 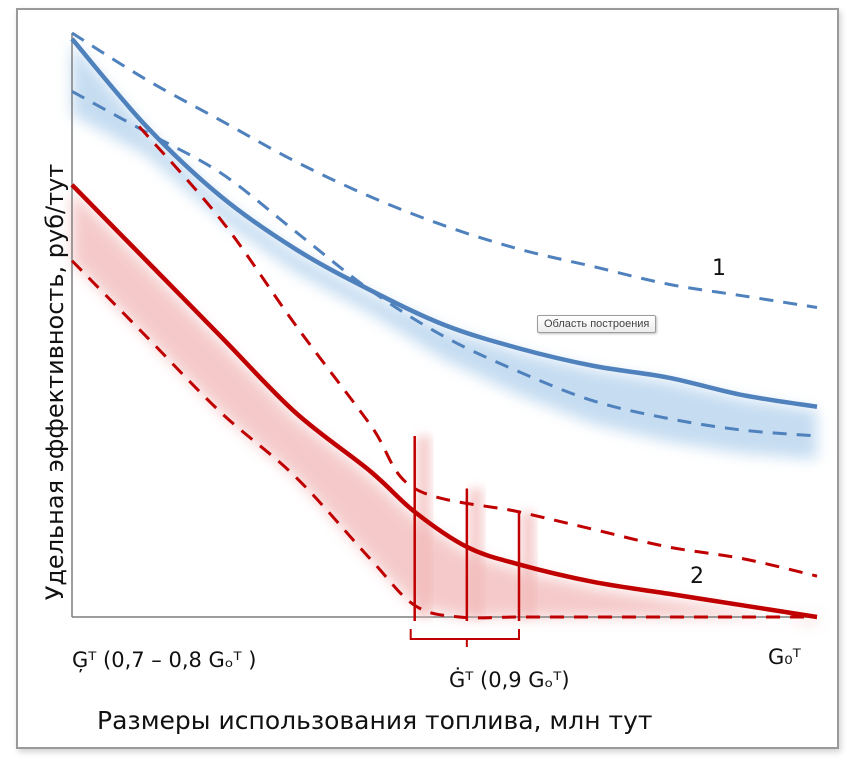 What do you see at coordinates (784, 657) in the screenshot?
I see `x-tick-max-label: G₀ᵀ` at bounding box center [784, 657].